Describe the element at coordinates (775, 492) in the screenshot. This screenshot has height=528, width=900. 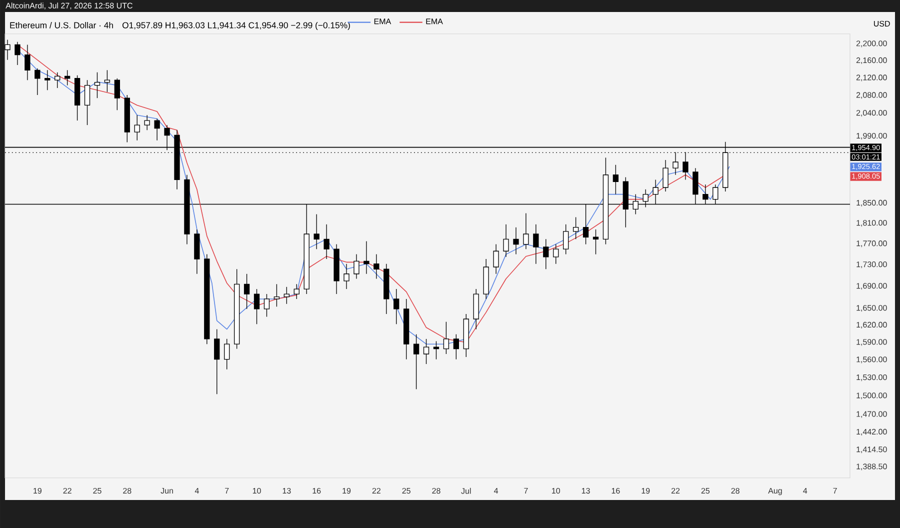
I see `x-tick-label: Aug` at that location.